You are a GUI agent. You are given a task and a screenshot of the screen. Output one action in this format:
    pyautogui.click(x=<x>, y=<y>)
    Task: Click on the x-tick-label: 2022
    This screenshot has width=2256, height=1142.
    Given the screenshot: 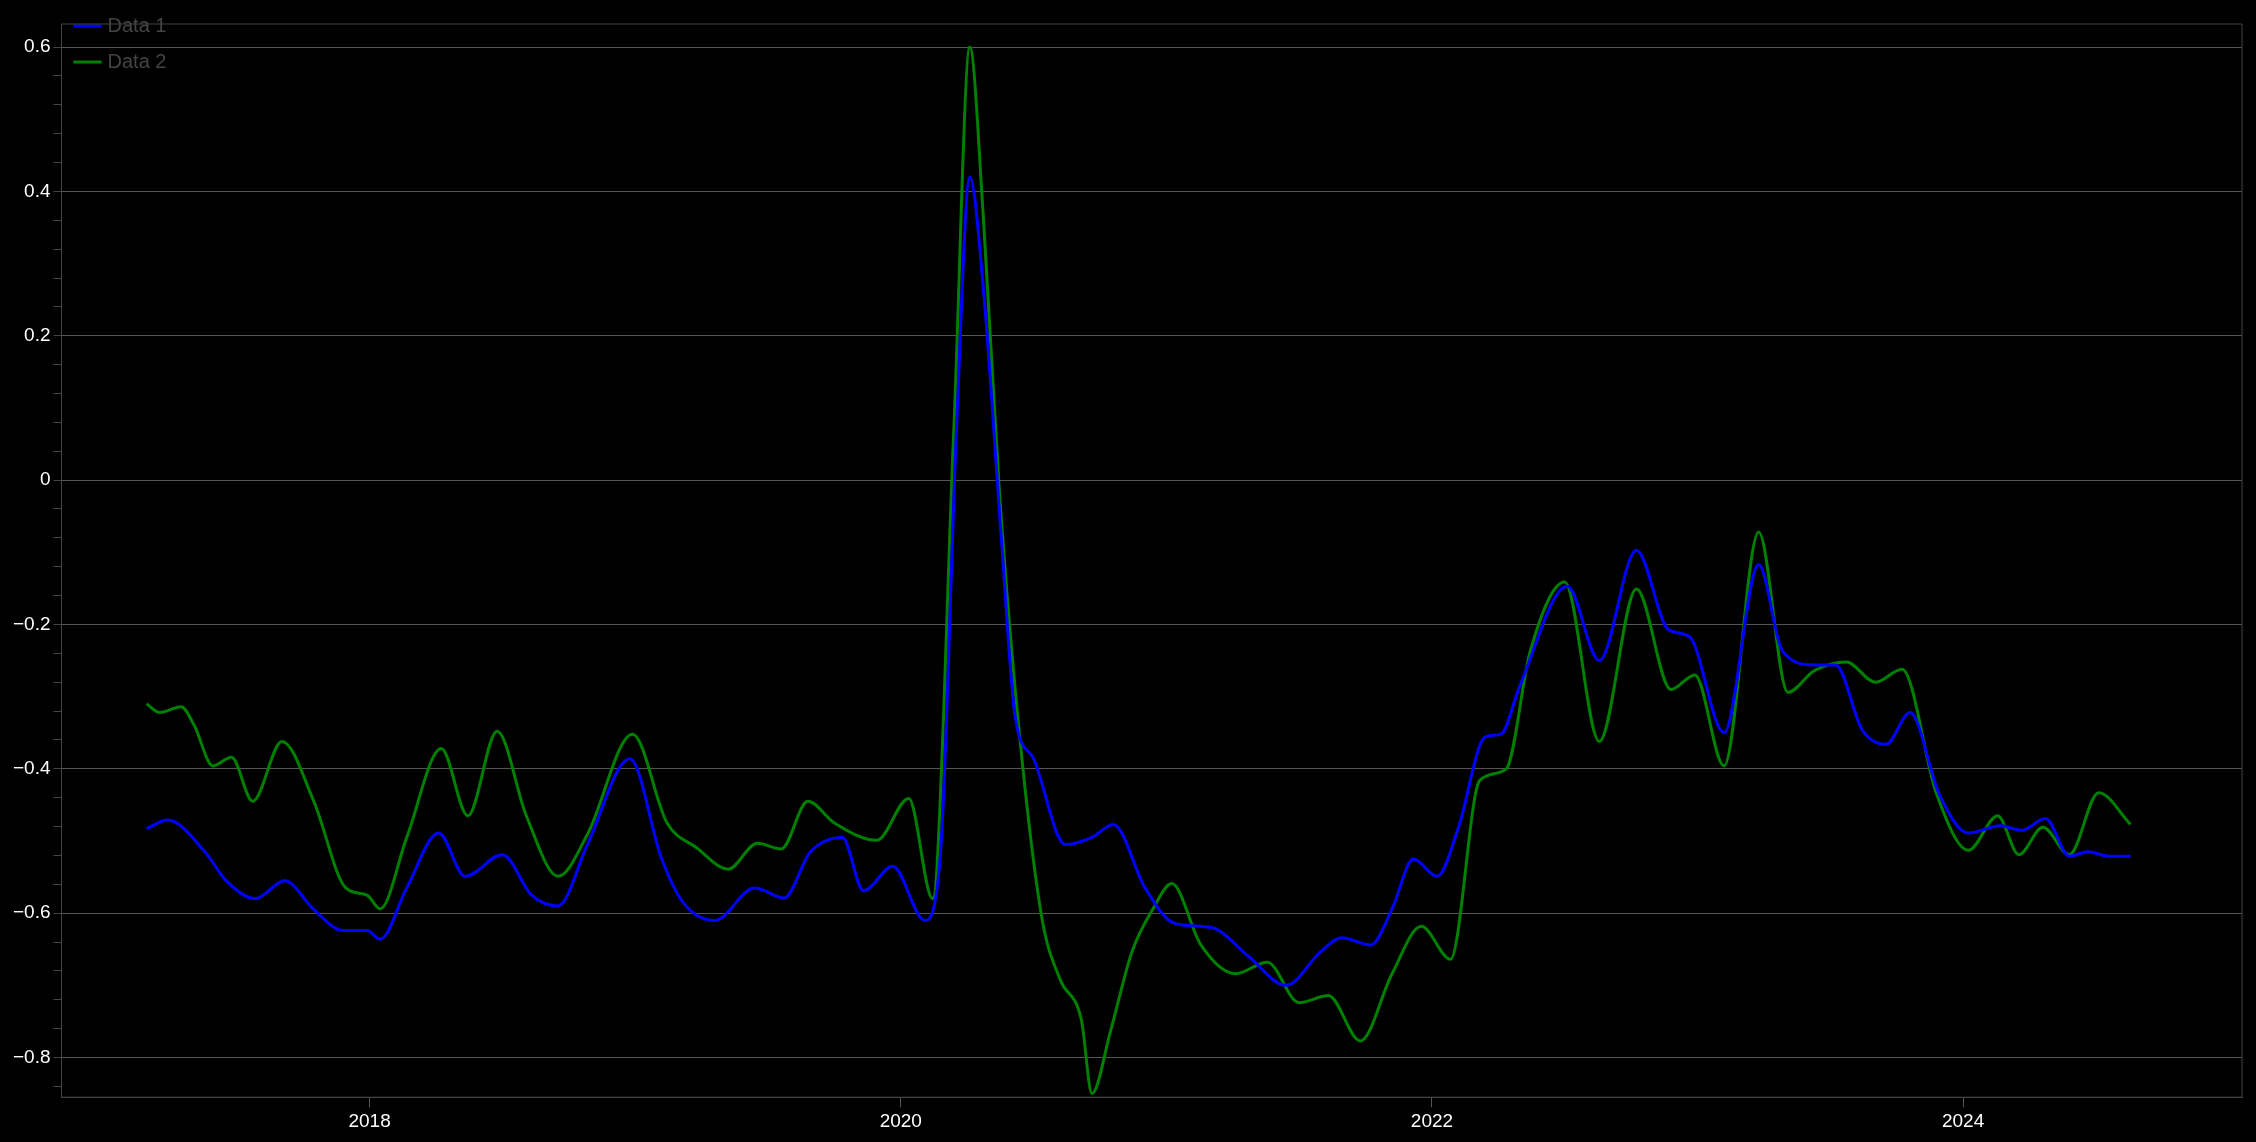 What is the action you would take?
    pyautogui.click(x=1432, y=1120)
    